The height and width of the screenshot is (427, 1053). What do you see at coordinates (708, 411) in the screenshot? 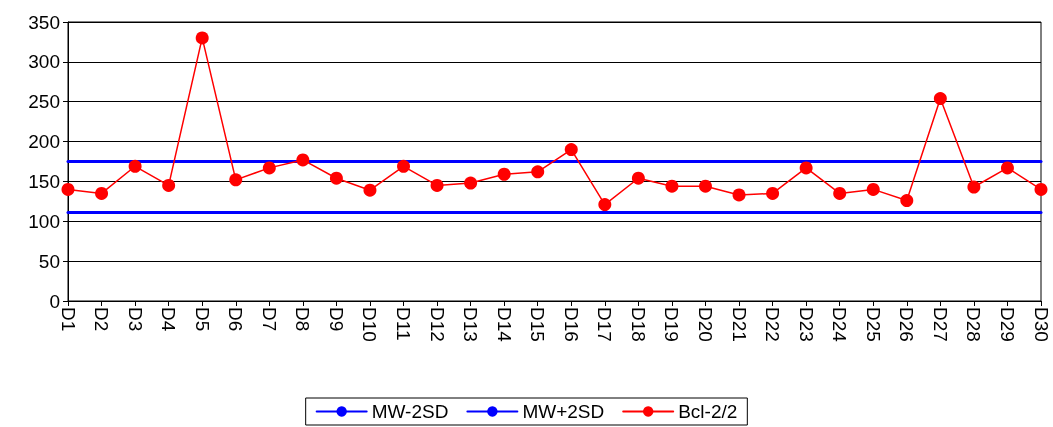
I see `legend-label: Bcl-2/2` at bounding box center [708, 411].